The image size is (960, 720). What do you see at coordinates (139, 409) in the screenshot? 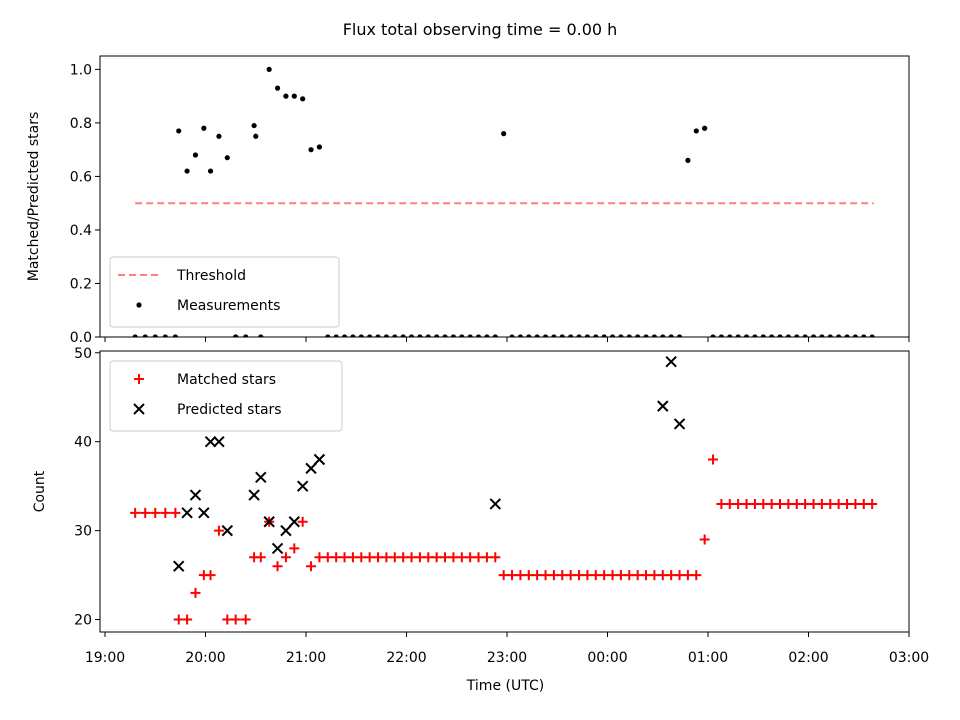
I see `legend-predicted-swatch` at bounding box center [139, 409].